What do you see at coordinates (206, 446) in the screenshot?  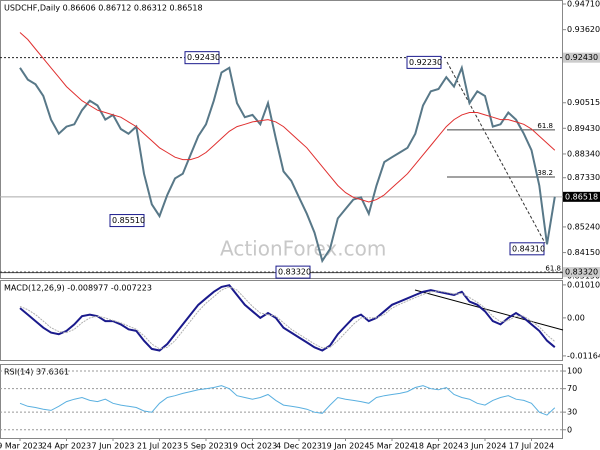 I see `x-tick-label: 5 Sep 2023` at bounding box center [206, 446].